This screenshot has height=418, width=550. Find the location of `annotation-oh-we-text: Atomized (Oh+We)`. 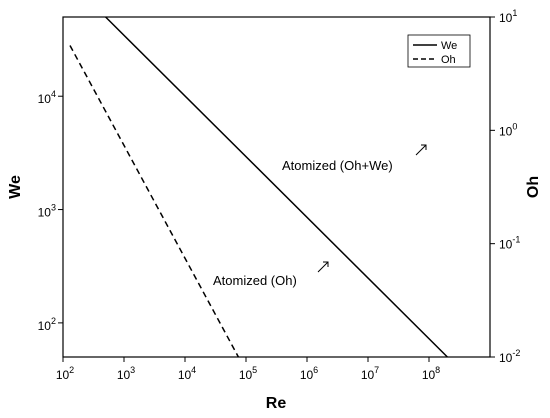

annotation-oh-we-text: Atomized (Oh+We) is located at coordinates (337, 165).